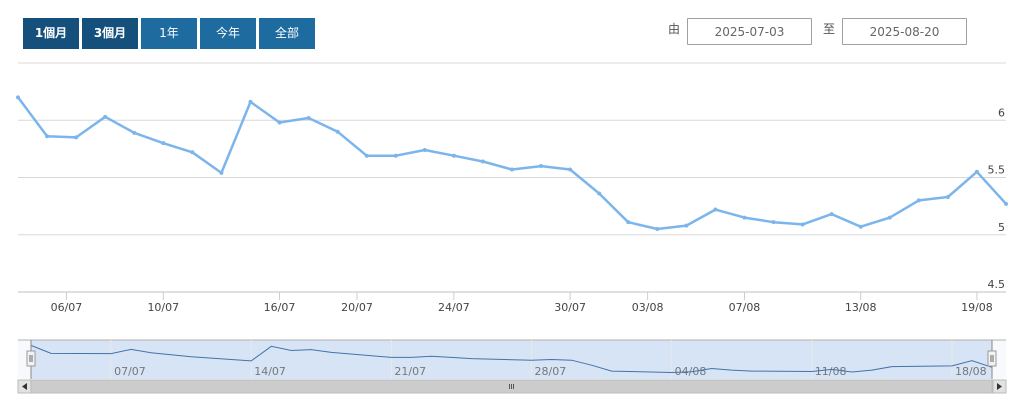 The width and height of the screenshot is (1024, 416). I want to click on x-tick-label: 03/08, so click(648, 307).